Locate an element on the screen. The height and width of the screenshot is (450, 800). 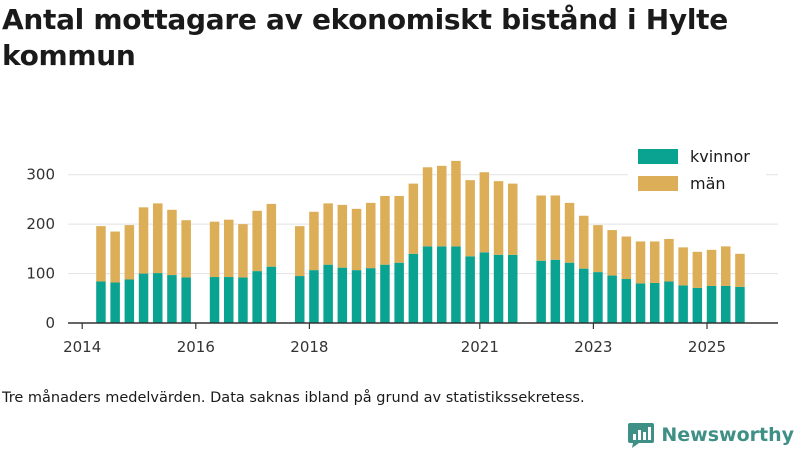
x-tick-label: 2023 is located at coordinates (593, 347).